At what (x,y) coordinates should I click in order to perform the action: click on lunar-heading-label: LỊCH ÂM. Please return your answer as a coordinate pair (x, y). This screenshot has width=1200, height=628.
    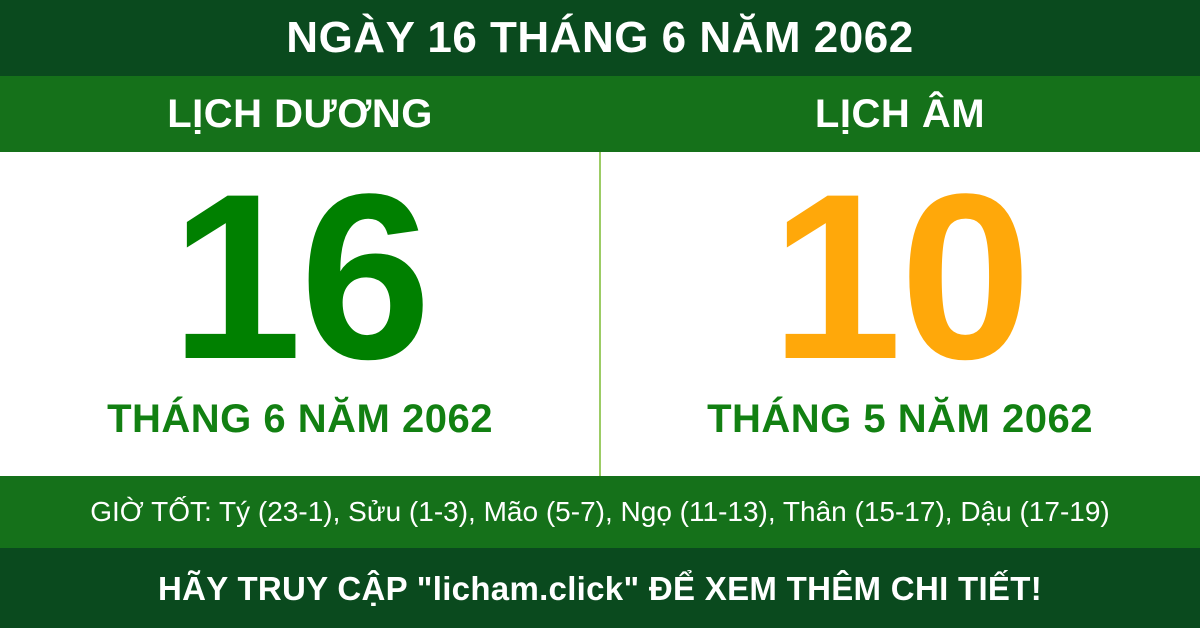
    Looking at the image, I should click on (900, 114).